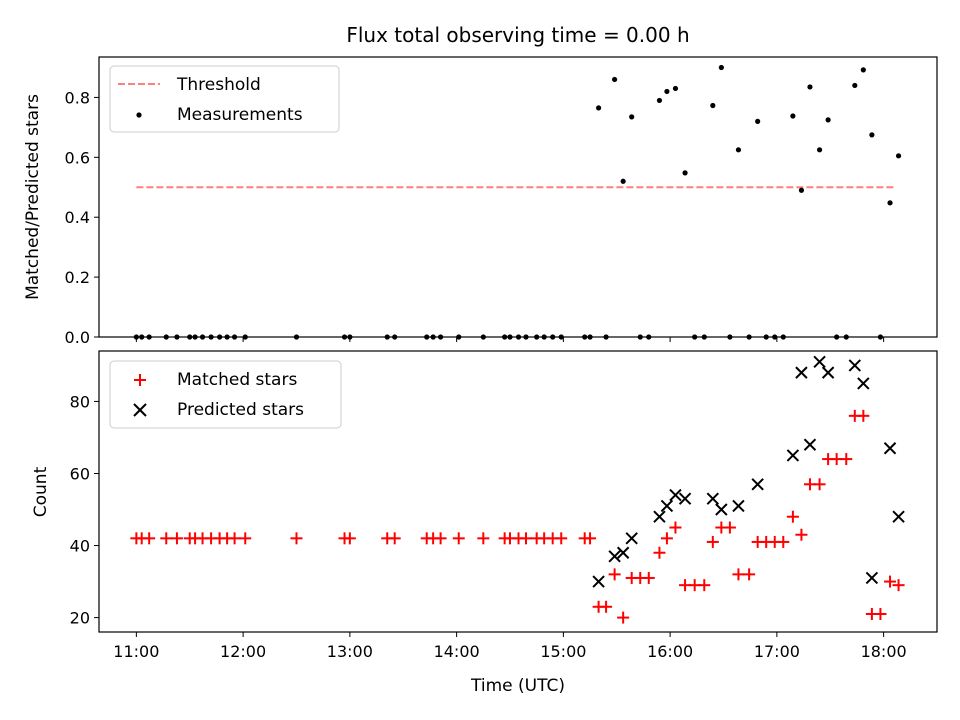  What do you see at coordinates (517, 686) in the screenshot?
I see `x-axis-label: Time (UTC)` at bounding box center [517, 686].